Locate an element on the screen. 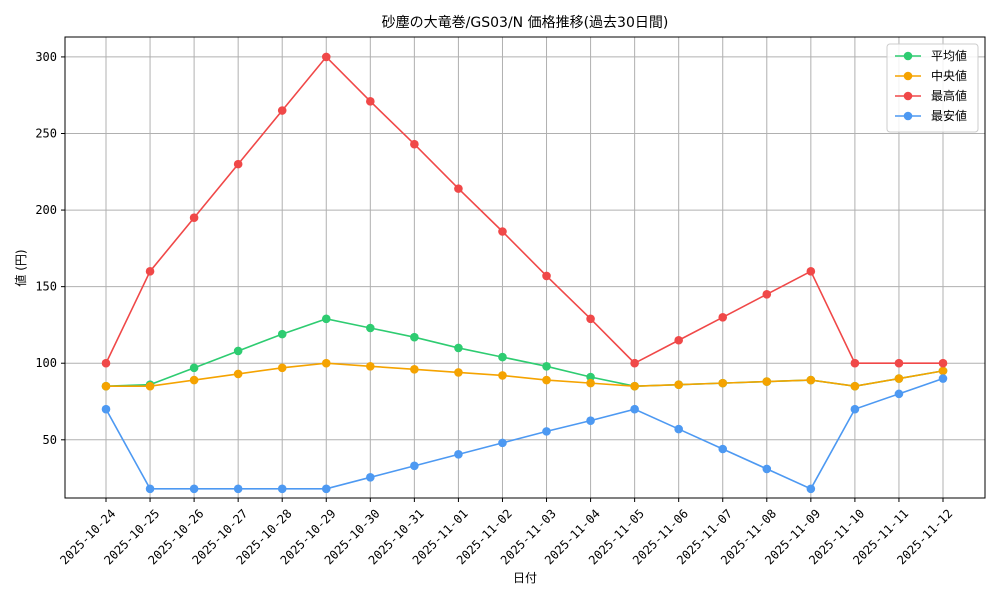  legend-entry: 中央値 is located at coordinates (931, 75).